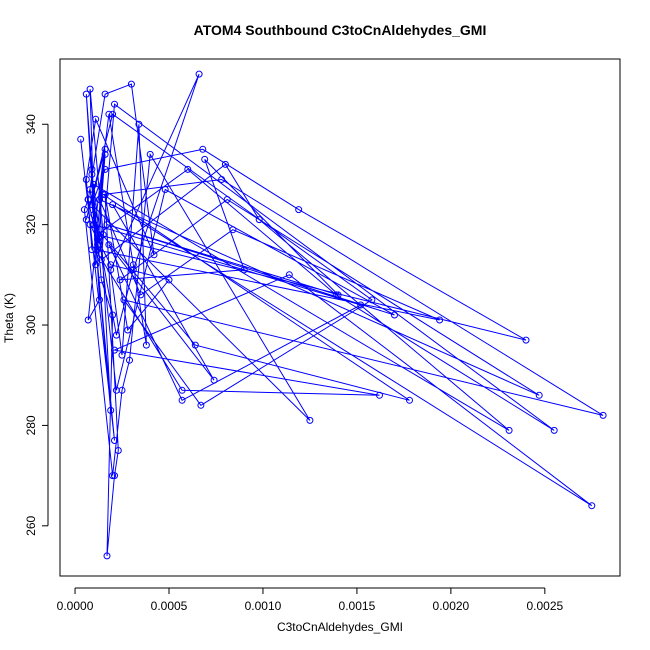  What do you see at coordinates (31, 124) in the screenshot?
I see `y-tick-label: 340` at bounding box center [31, 124].